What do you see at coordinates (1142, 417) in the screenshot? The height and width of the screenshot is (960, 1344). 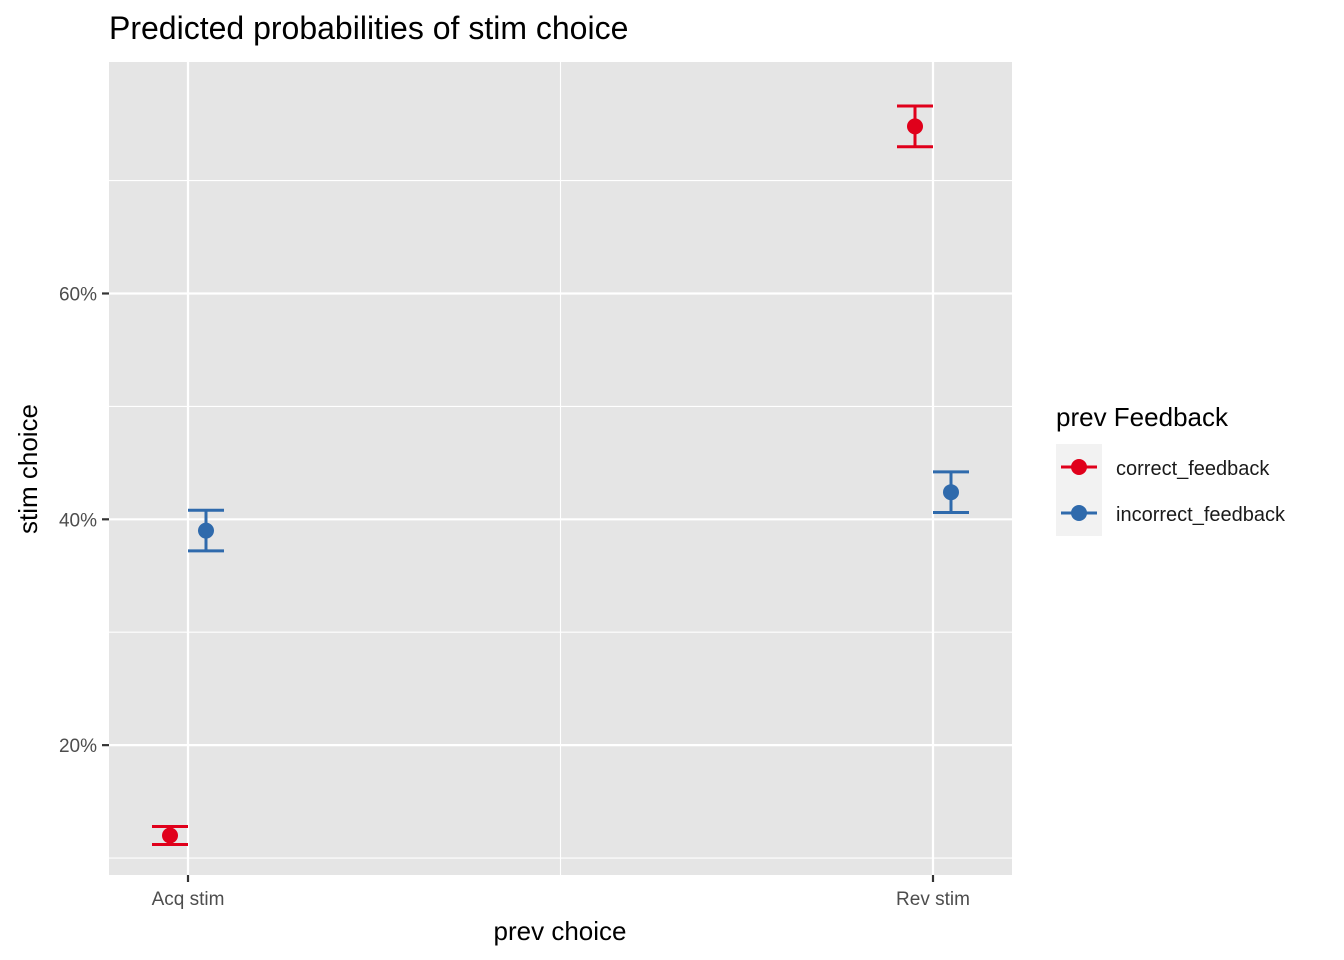 I see `legend-title: prev Feedback` at bounding box center [1142, 417].